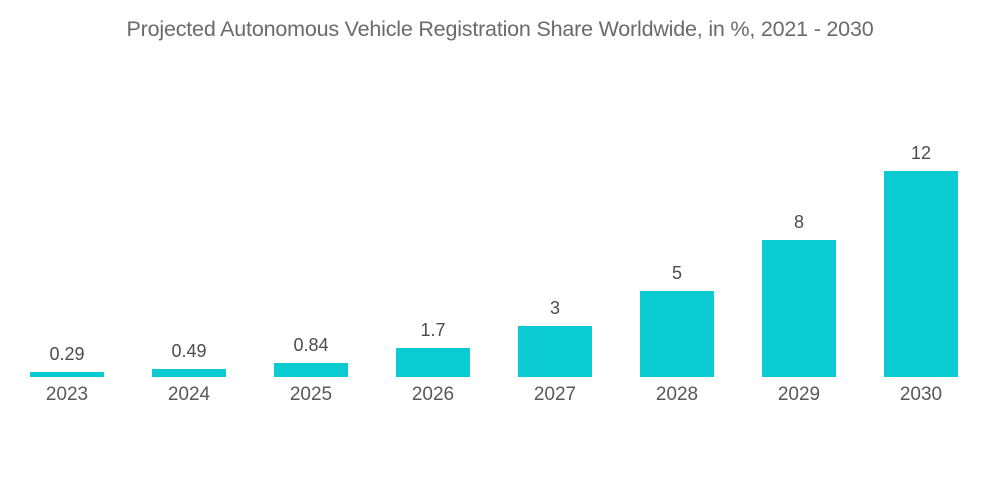 This screenshot has height=504, width=1000. I want to click on bar-2030, so click(921, 274).